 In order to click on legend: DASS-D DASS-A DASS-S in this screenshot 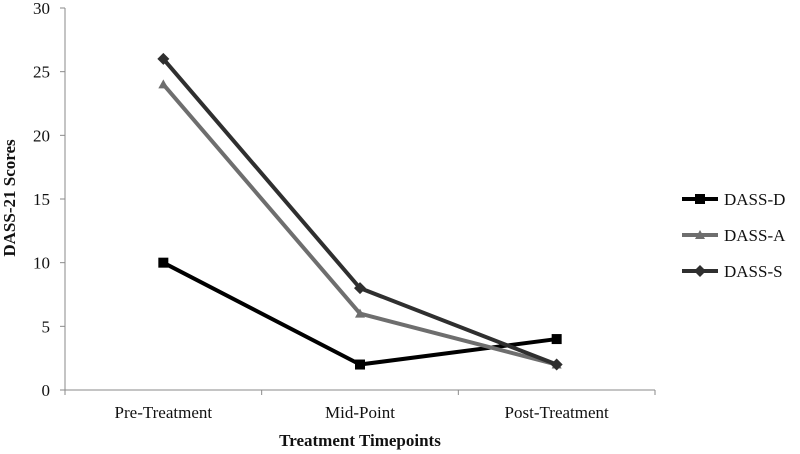, I will do `click(734, 235)`.